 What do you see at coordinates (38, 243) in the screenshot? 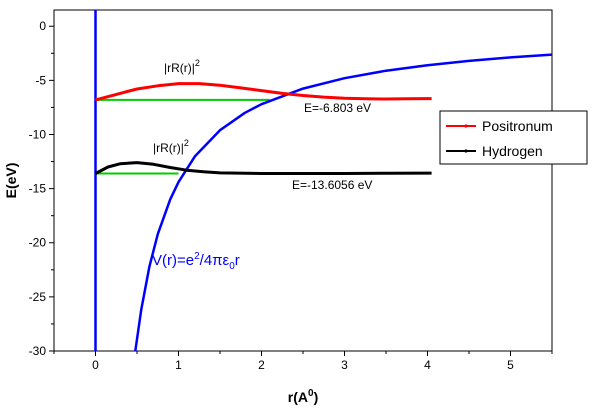
I see `y-tick-label: -20` at bounding box center [38, 243].